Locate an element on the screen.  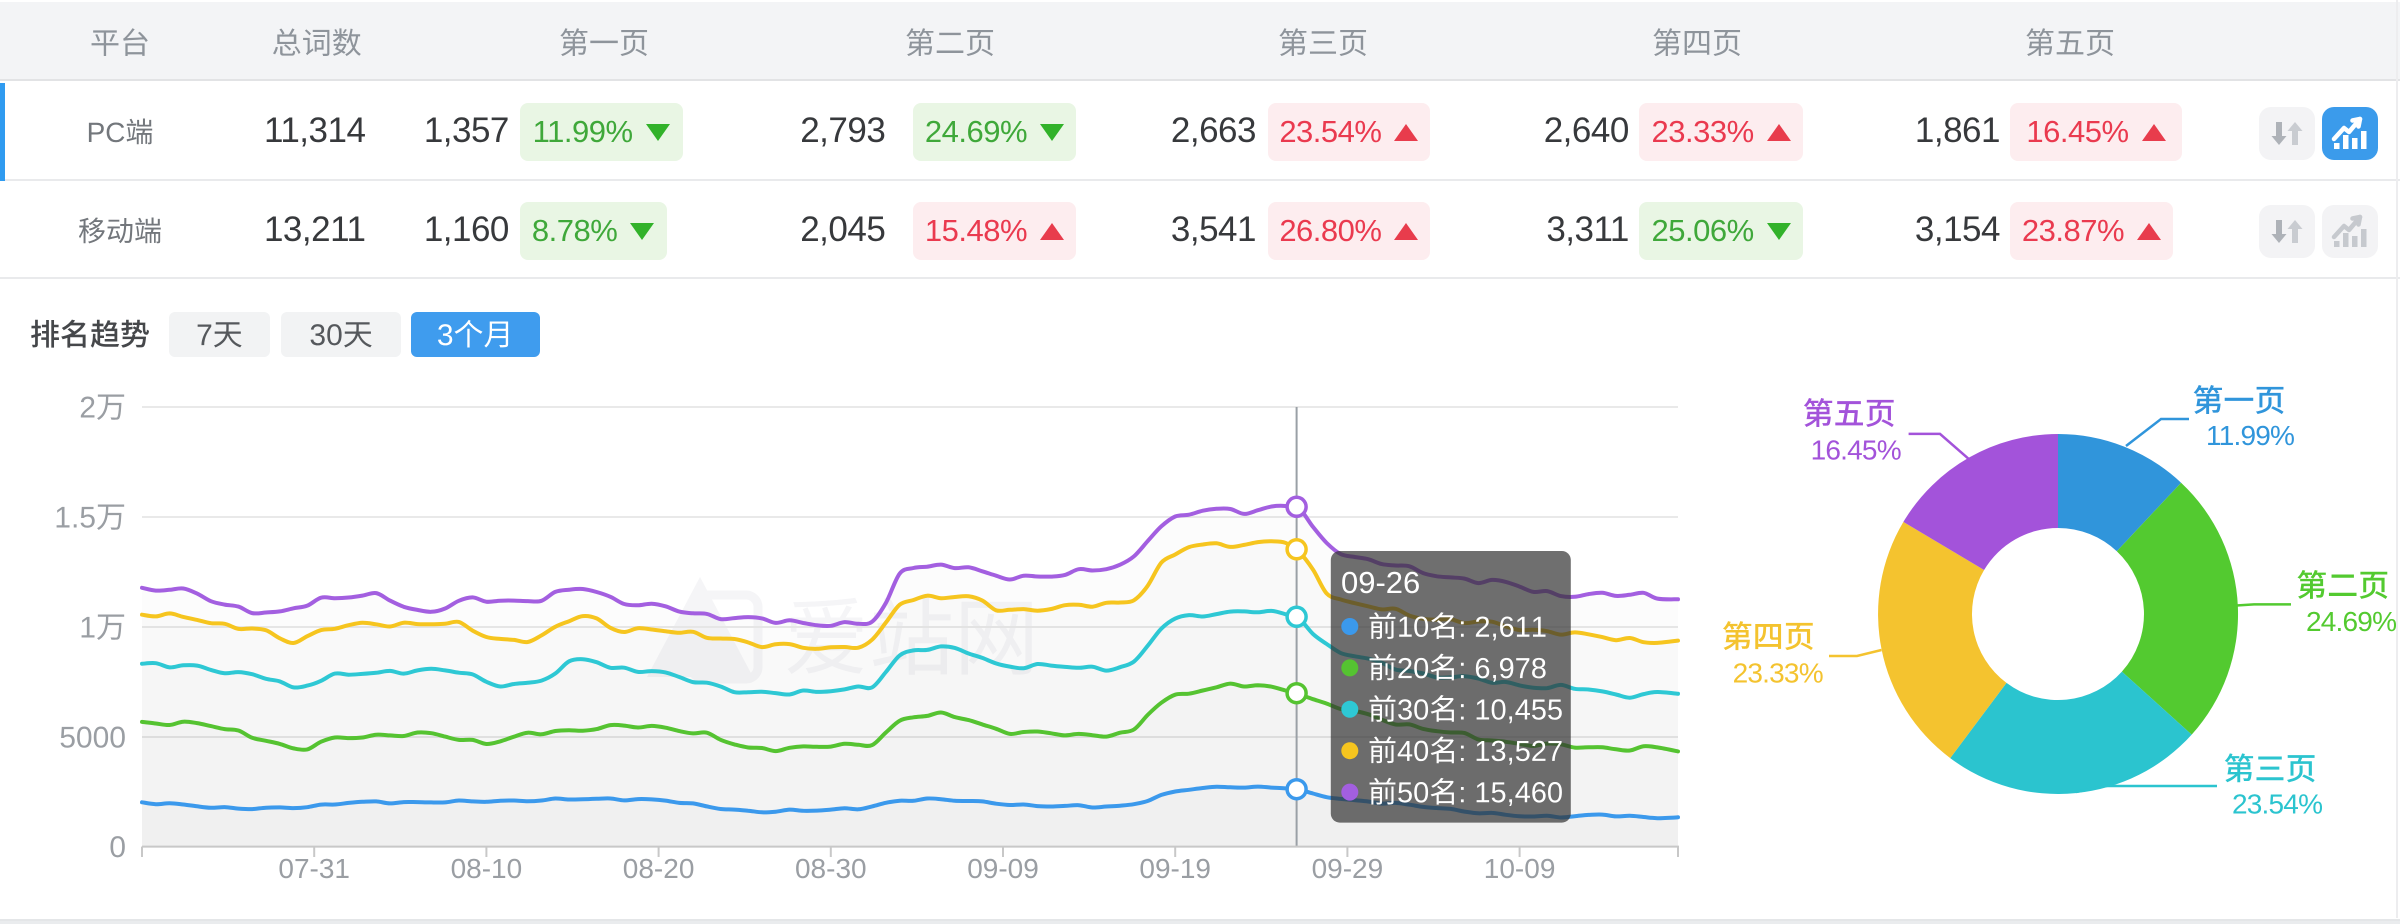
svg-text: 23.33% is located at coordinates (1778, 673).